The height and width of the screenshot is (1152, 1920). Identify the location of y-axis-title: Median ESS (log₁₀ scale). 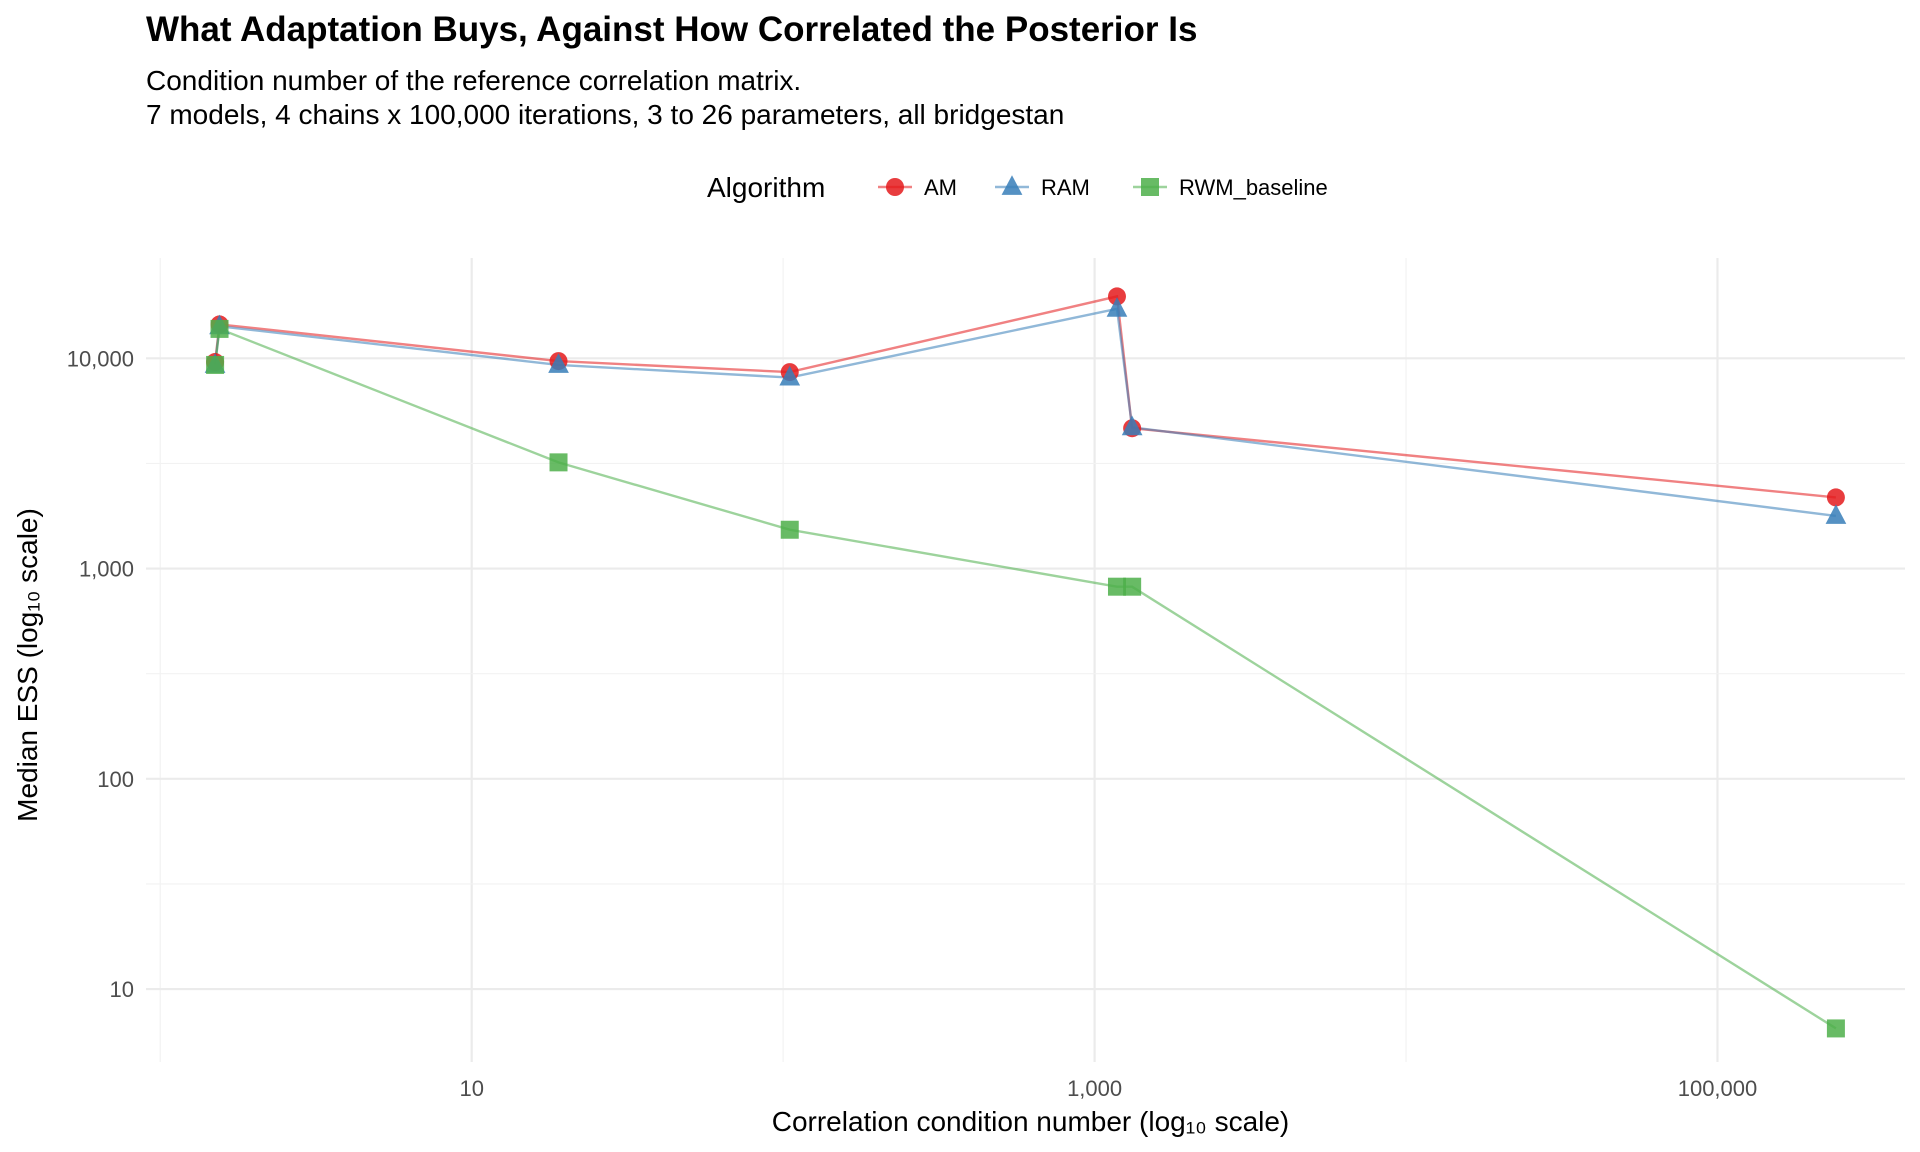
(27, 665).